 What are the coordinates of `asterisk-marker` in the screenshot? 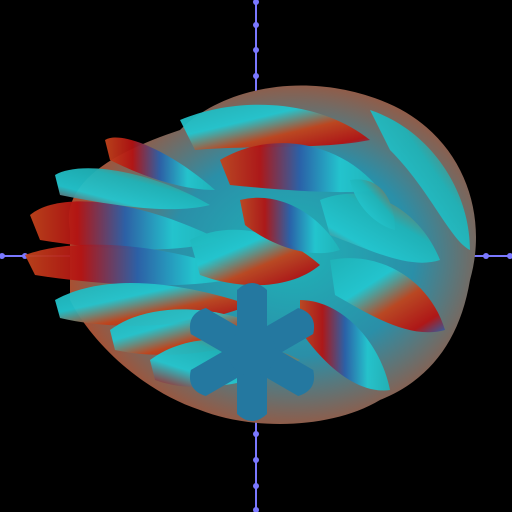 It's located at (252, 352).